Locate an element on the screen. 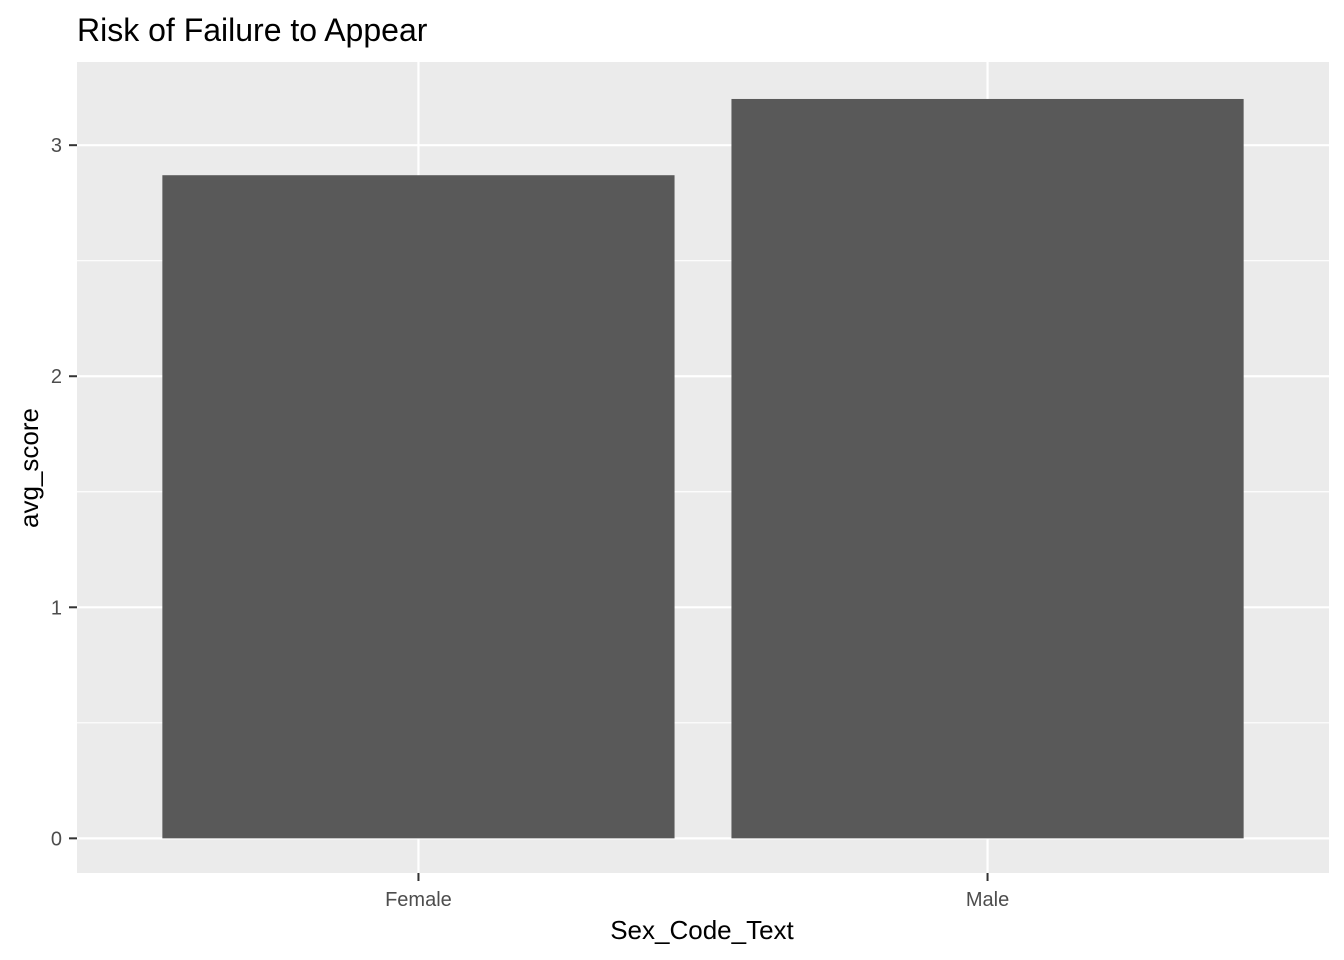 The width and height of the screenshot is (1344, 960). chart-title: Risk of Failure to Appear is located at coordinates (252, 30).